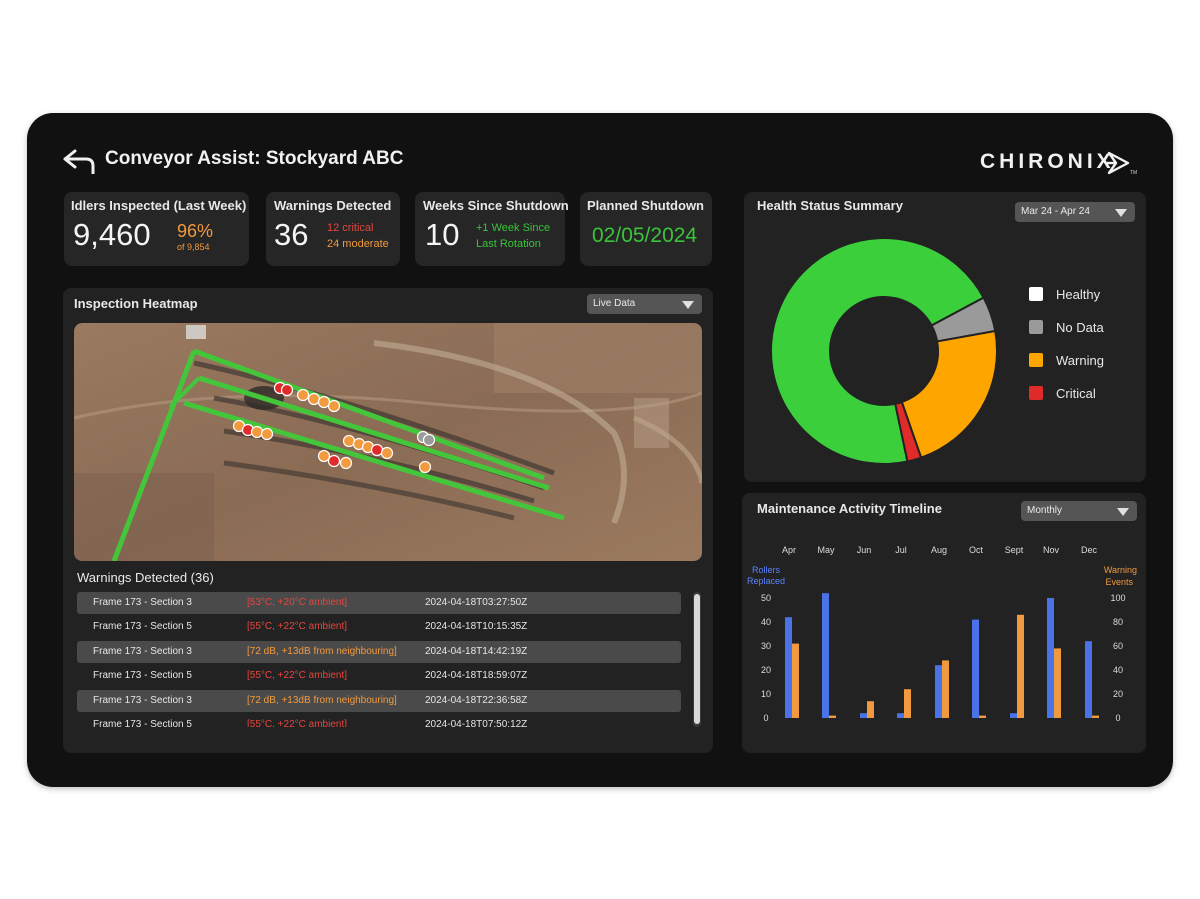 This screenshot has height=899, width=1200. I want to click on kpi-weeks-note-line2: Last Rotation, so click(508, 244).